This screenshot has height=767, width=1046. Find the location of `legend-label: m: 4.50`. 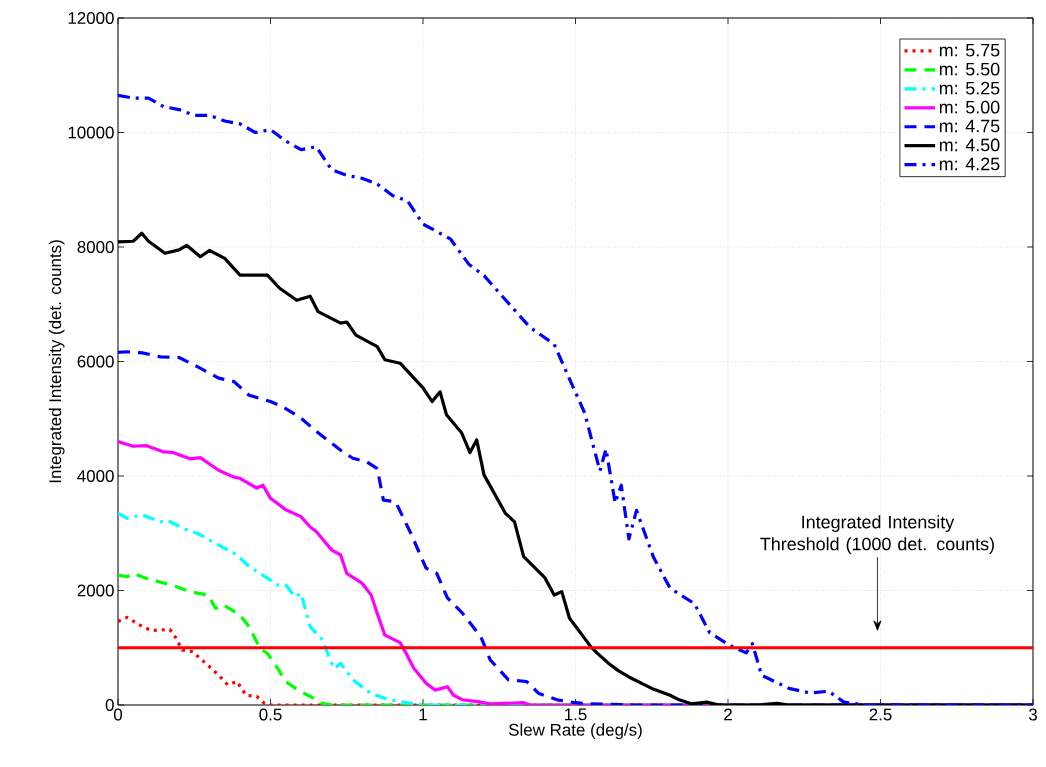

legend-label: m: 4.50 is located at coordinates (969, 145).